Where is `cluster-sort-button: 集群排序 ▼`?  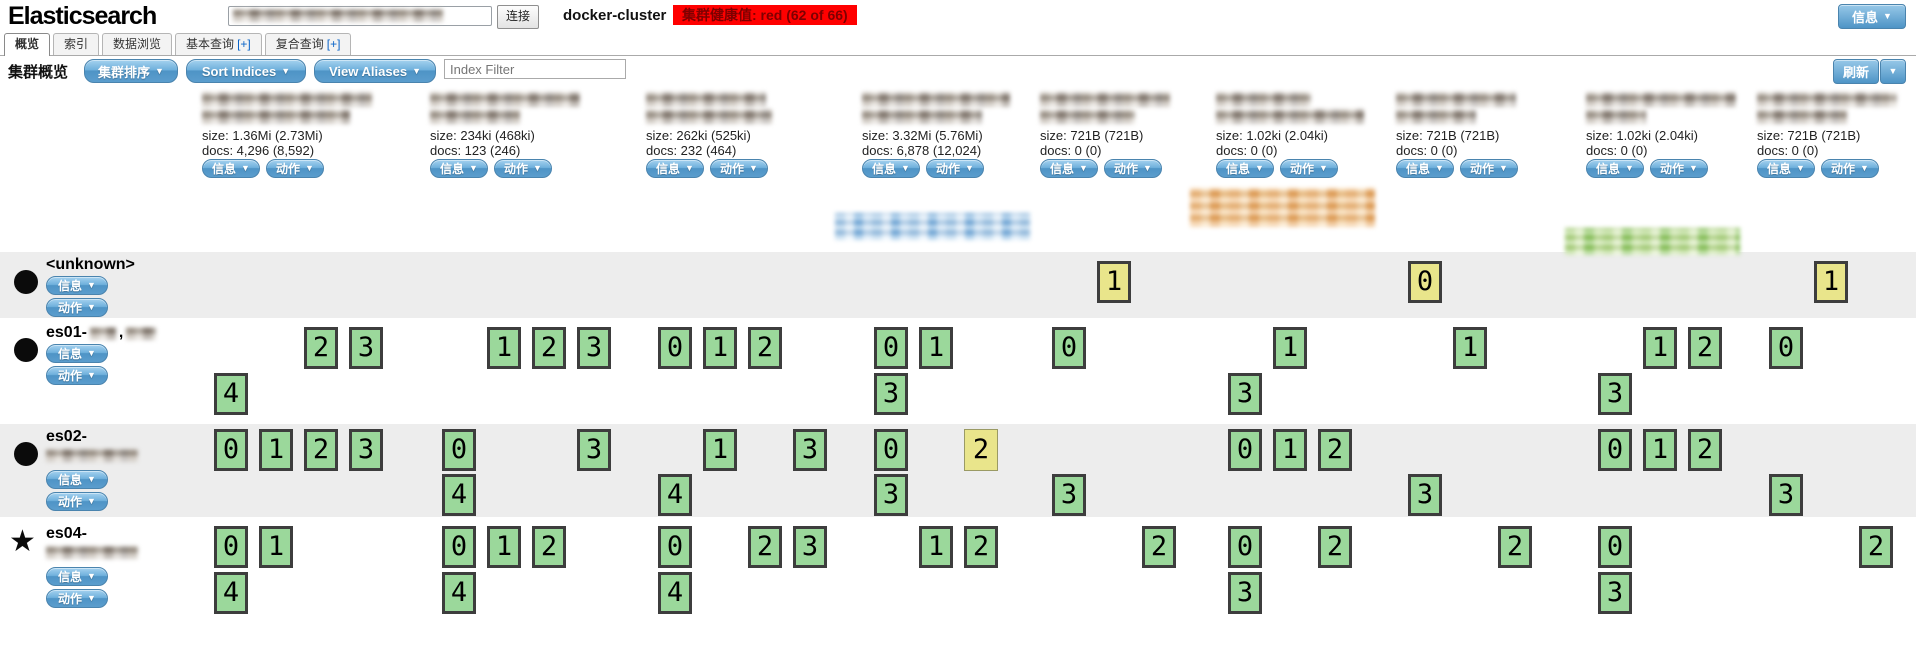 cluster-sort-button: 集群排序 ▼ is located at coordinates (131, 71).